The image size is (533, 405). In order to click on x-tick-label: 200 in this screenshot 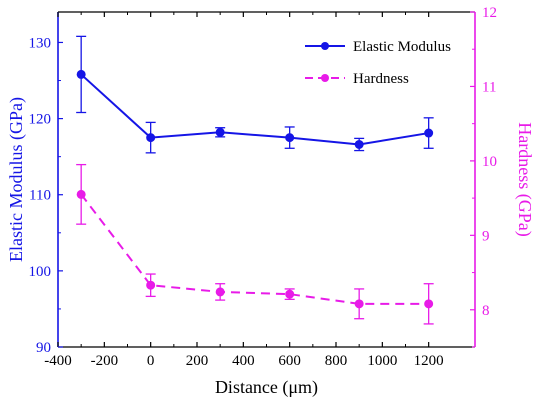, I will do `click(197, 361)`.